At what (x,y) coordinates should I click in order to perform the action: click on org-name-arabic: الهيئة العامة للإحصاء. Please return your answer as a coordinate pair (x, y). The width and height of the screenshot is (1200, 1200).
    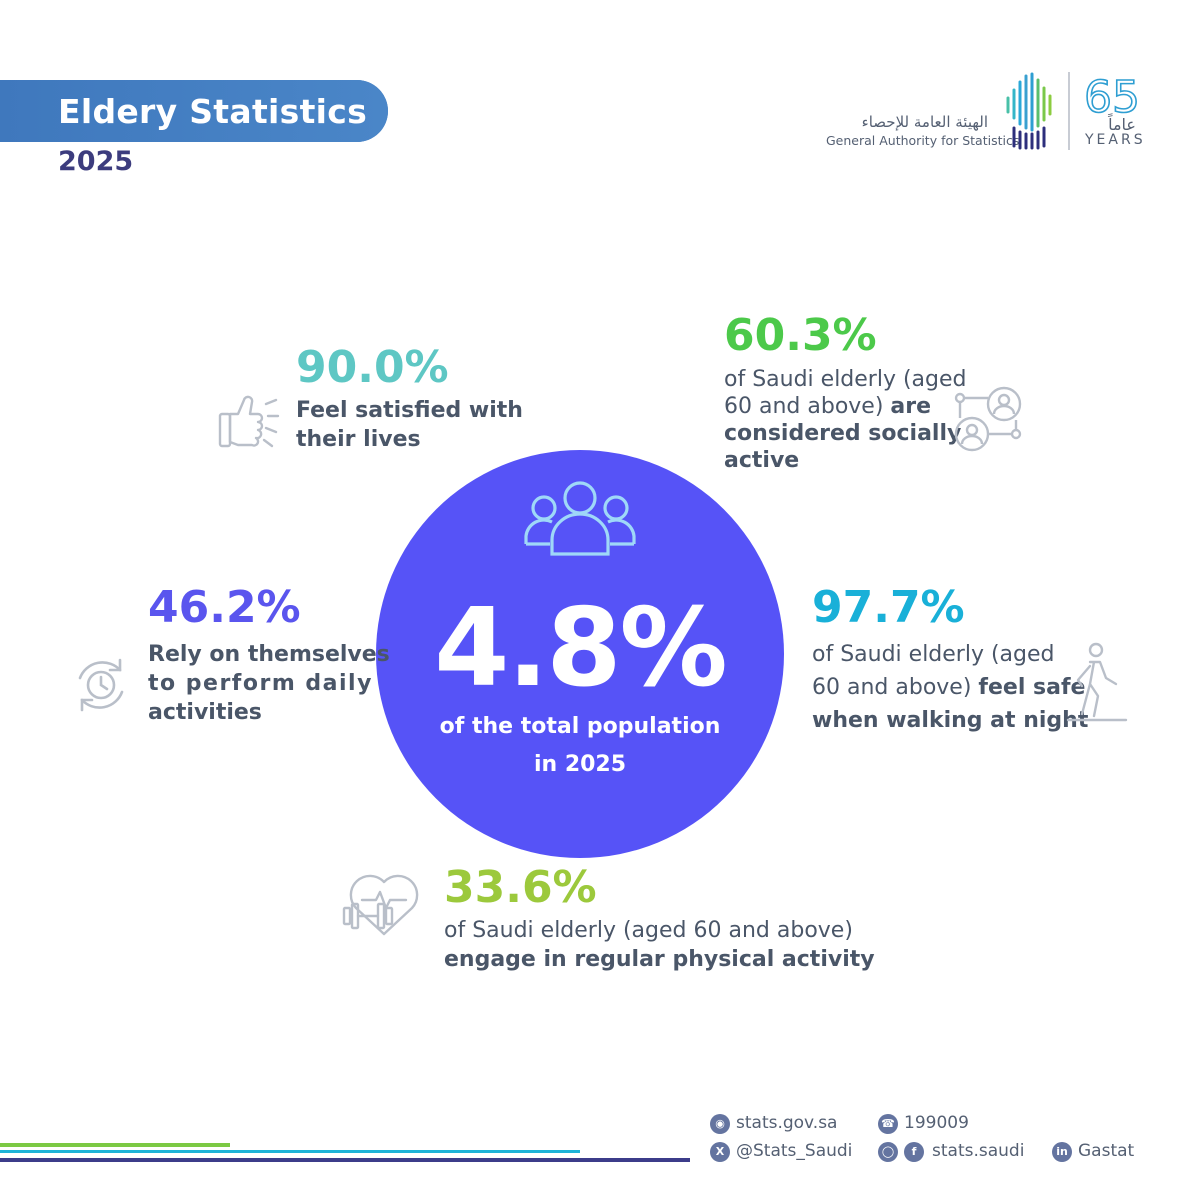
    Looking at the image, I should click on (924, 122).